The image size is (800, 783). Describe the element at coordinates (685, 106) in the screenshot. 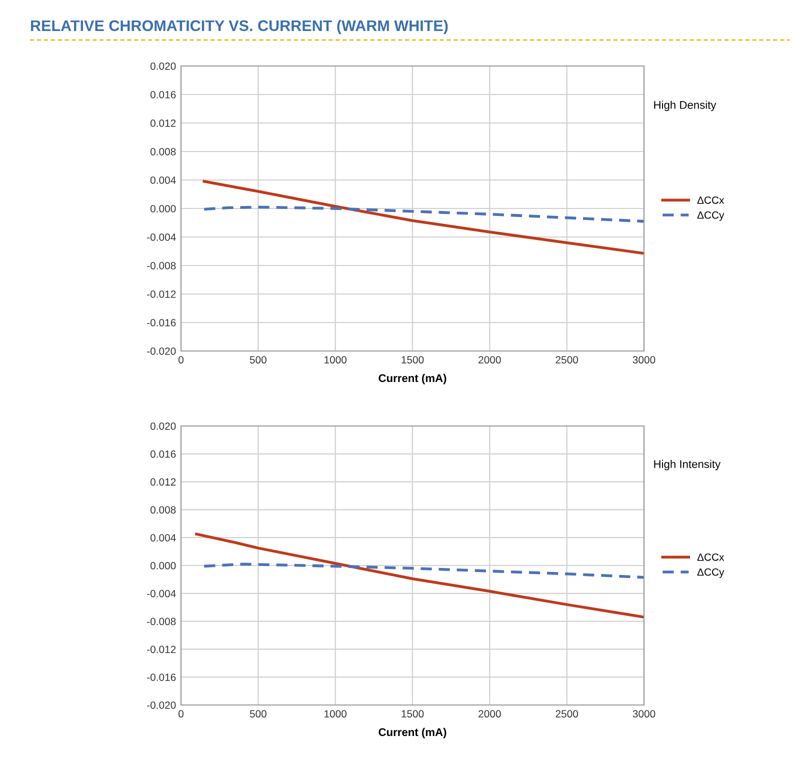

I see `text: High Density` at that location.